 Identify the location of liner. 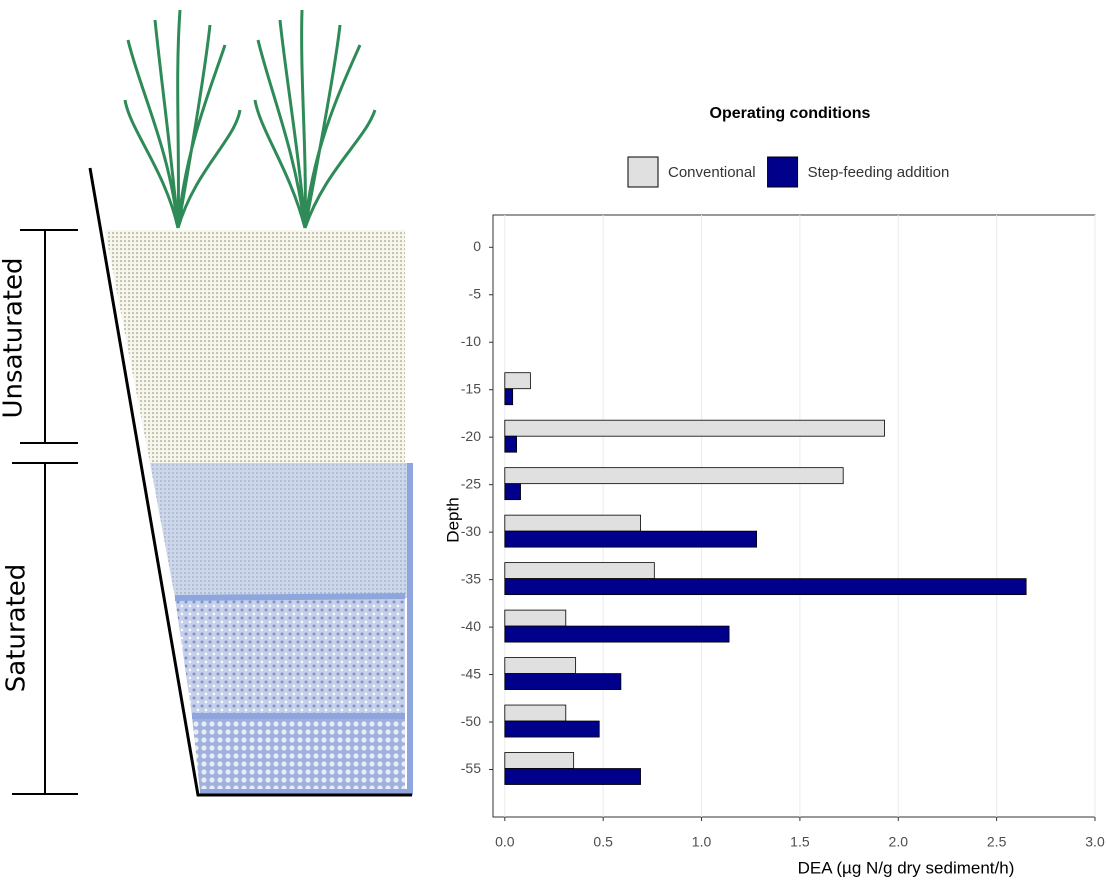
(293, 629).